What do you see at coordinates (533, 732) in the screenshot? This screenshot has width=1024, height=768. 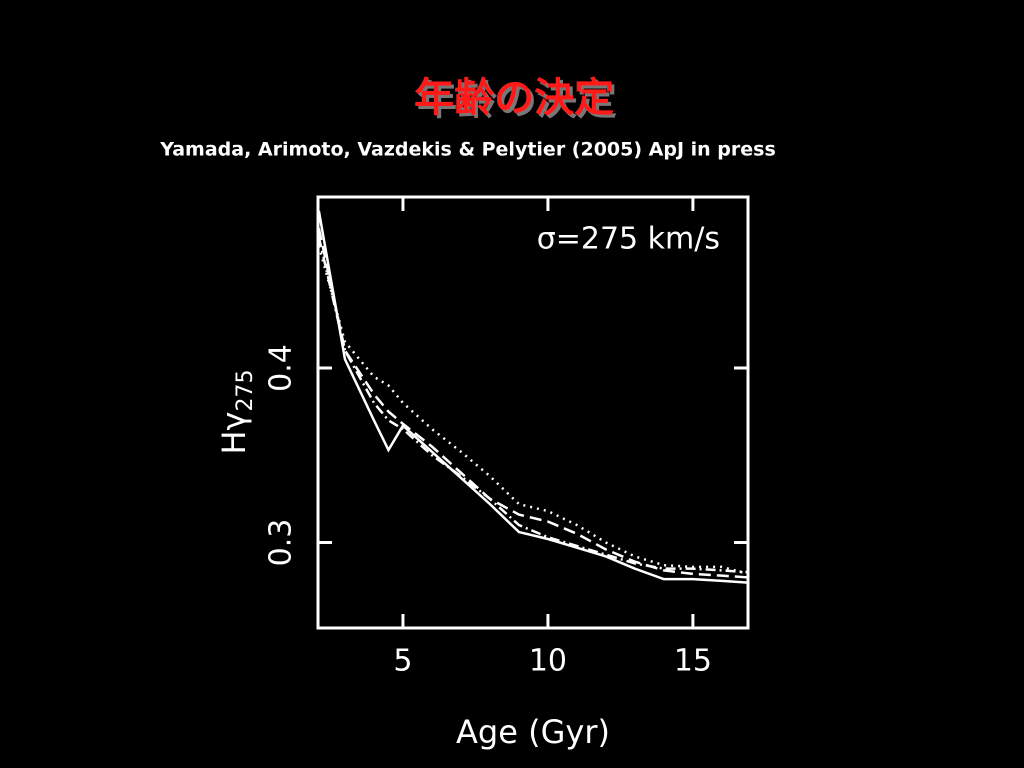 I see `x-axis-label: Age (Gyr)` at bounding box center [533, 732].